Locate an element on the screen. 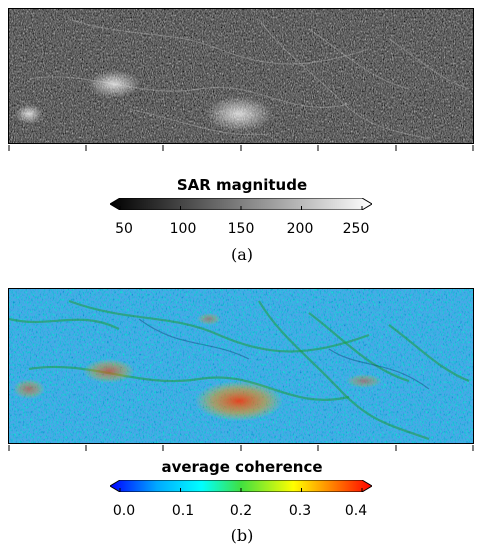 Image resolution: width=484 pixels, height=550 pixels. average-coherence-colorbar is located at coordinates (241, 486).